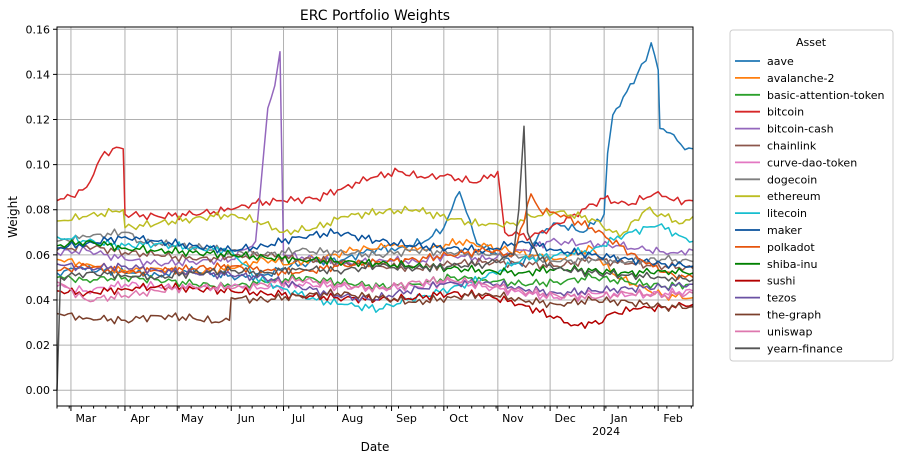  I want to click on x-year-label: 2024, so click(606, 431).